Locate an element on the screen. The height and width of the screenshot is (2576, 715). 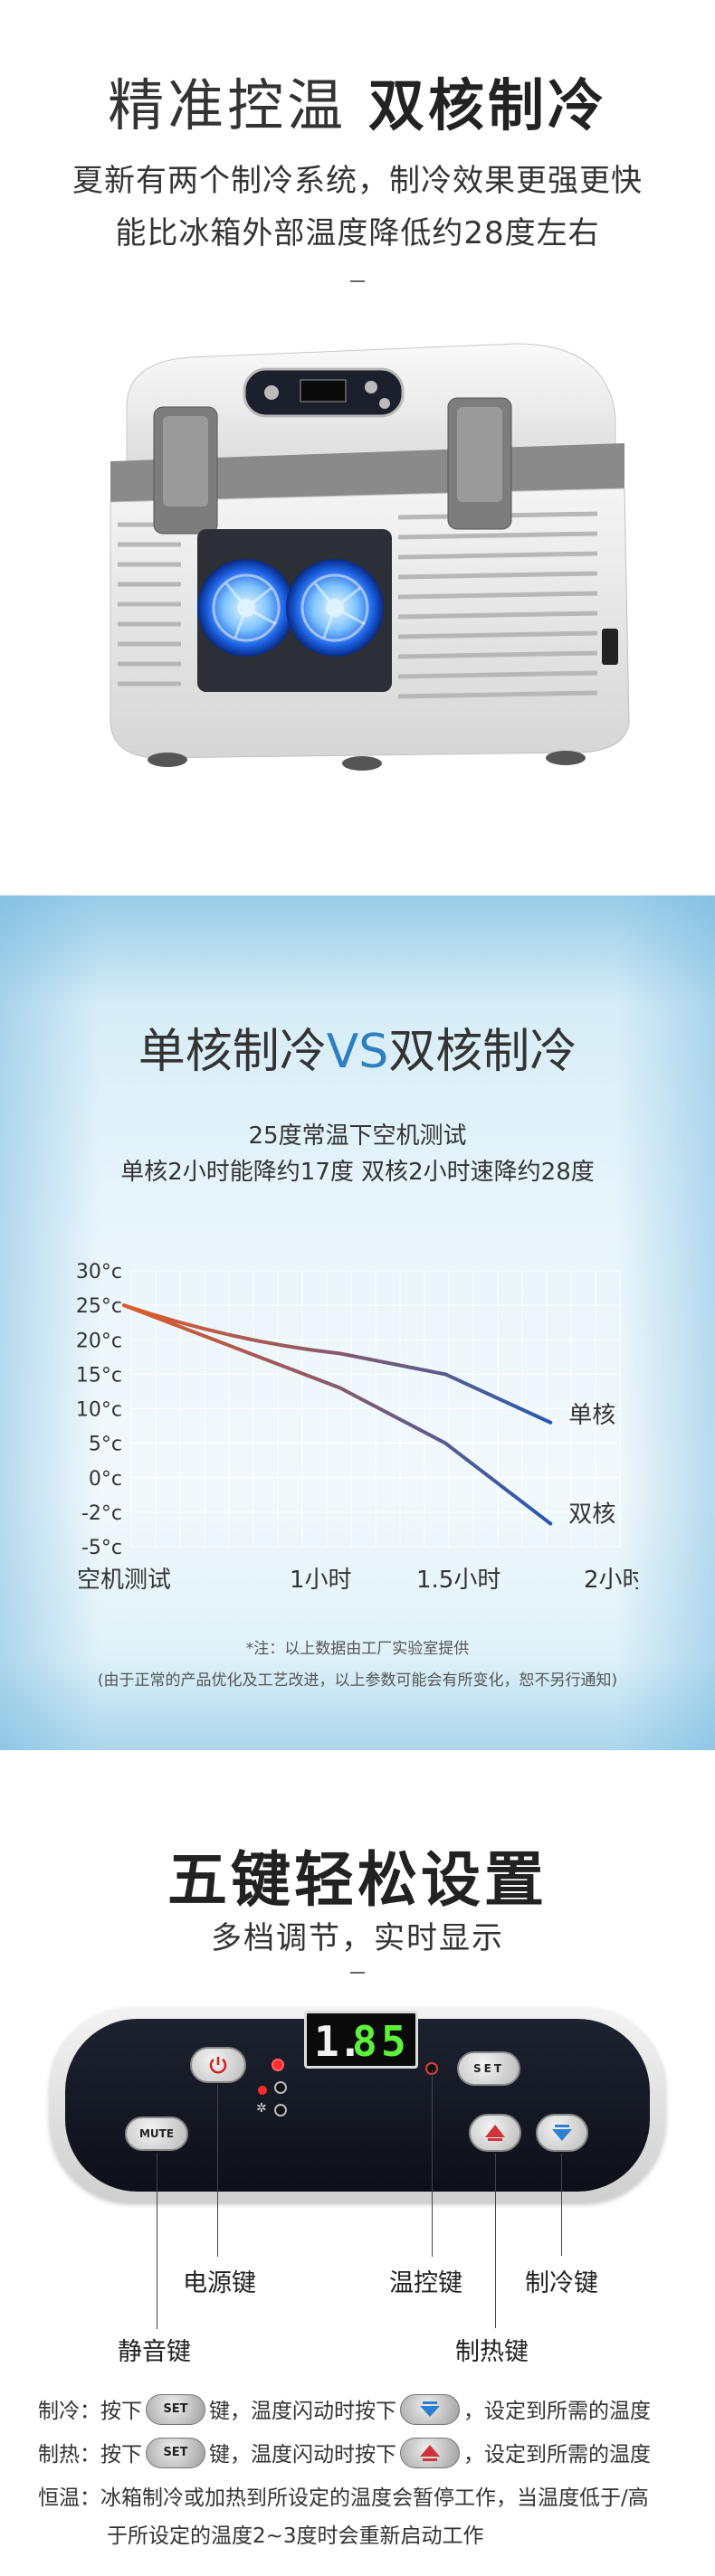
section1-title: 精准控温 双核制冷 is located at coordinates (357, 100).